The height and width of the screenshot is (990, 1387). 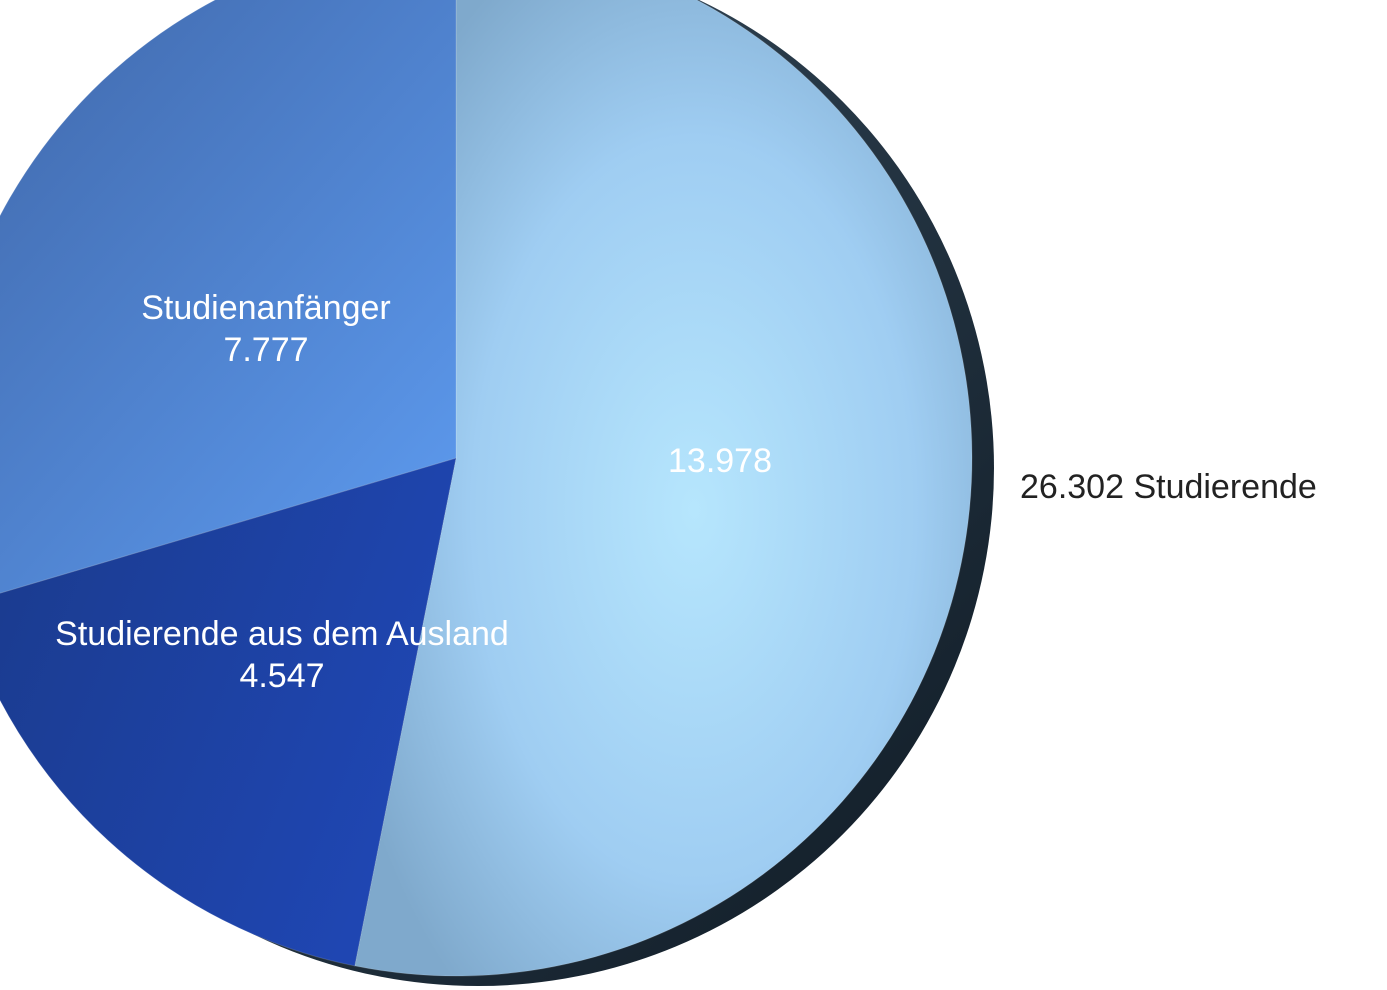 I want to click on pie-slice-2-label: Studierende aus dem Ausland 4.547, so click(x=282, y=655).